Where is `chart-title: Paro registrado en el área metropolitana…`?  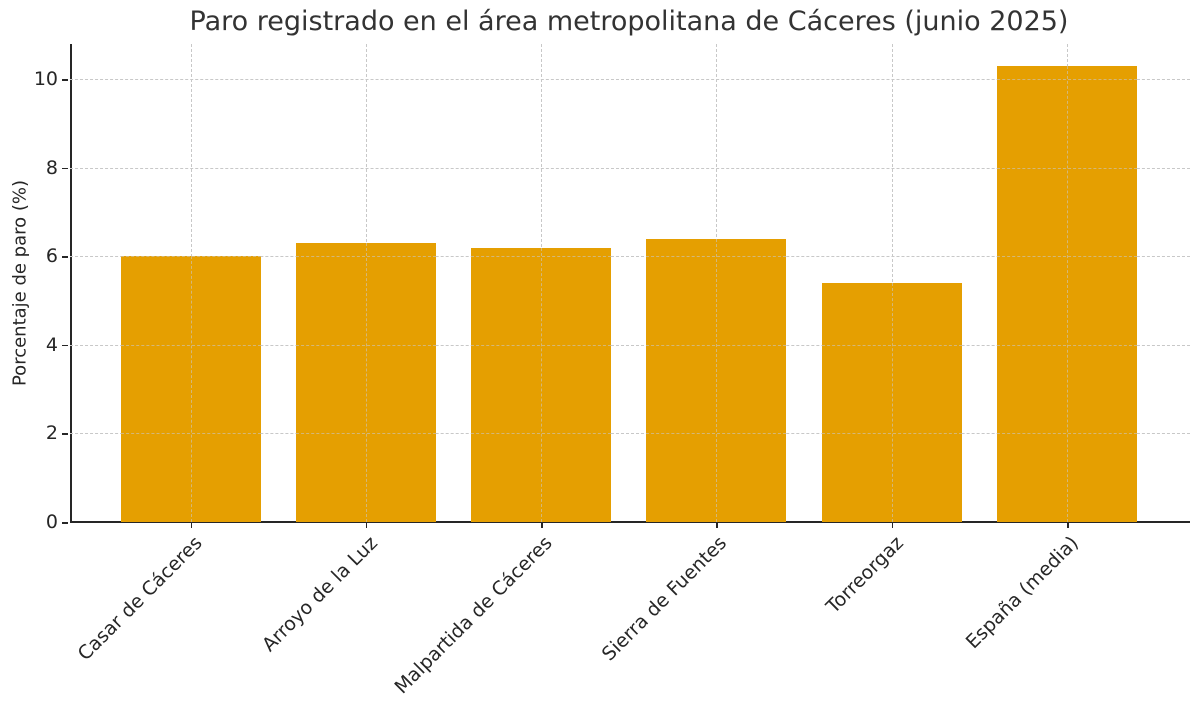 chart-title: Paro registrado en el área metropolitana… is located at coordinates (629, 21).